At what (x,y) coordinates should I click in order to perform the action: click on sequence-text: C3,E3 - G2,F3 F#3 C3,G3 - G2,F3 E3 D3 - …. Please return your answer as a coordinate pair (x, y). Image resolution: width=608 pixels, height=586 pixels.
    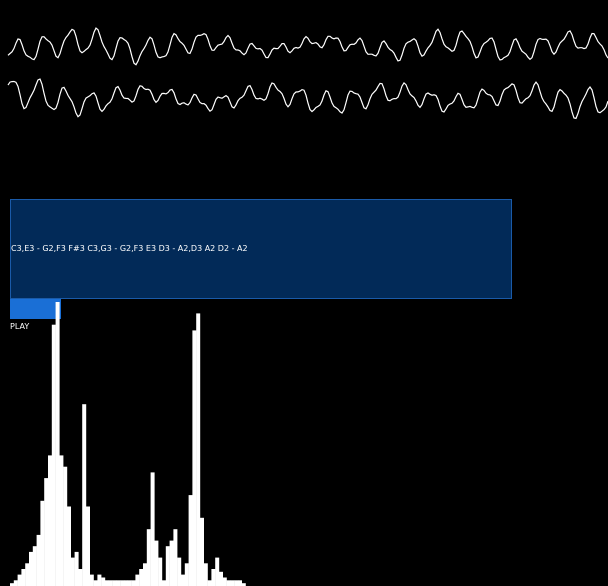
    Looking at the image, I should click on (129, 248).